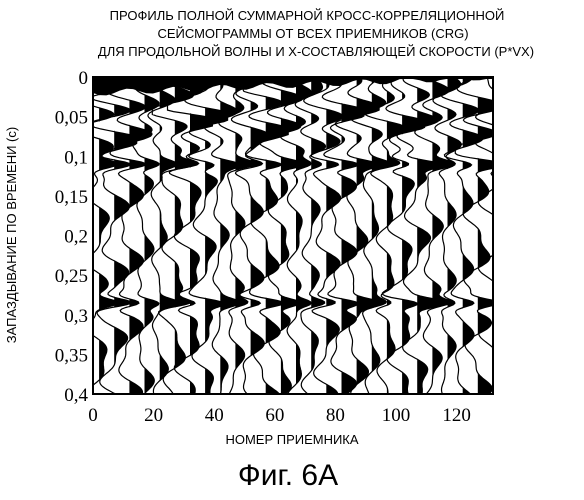 This screenshot has height=500, width=584. I want to click on title-line-2: СЕЙСМОГРАММЫ ОТ ВСЕХ ПРИЕМНИКОВ (CRG), so click(312, 33).